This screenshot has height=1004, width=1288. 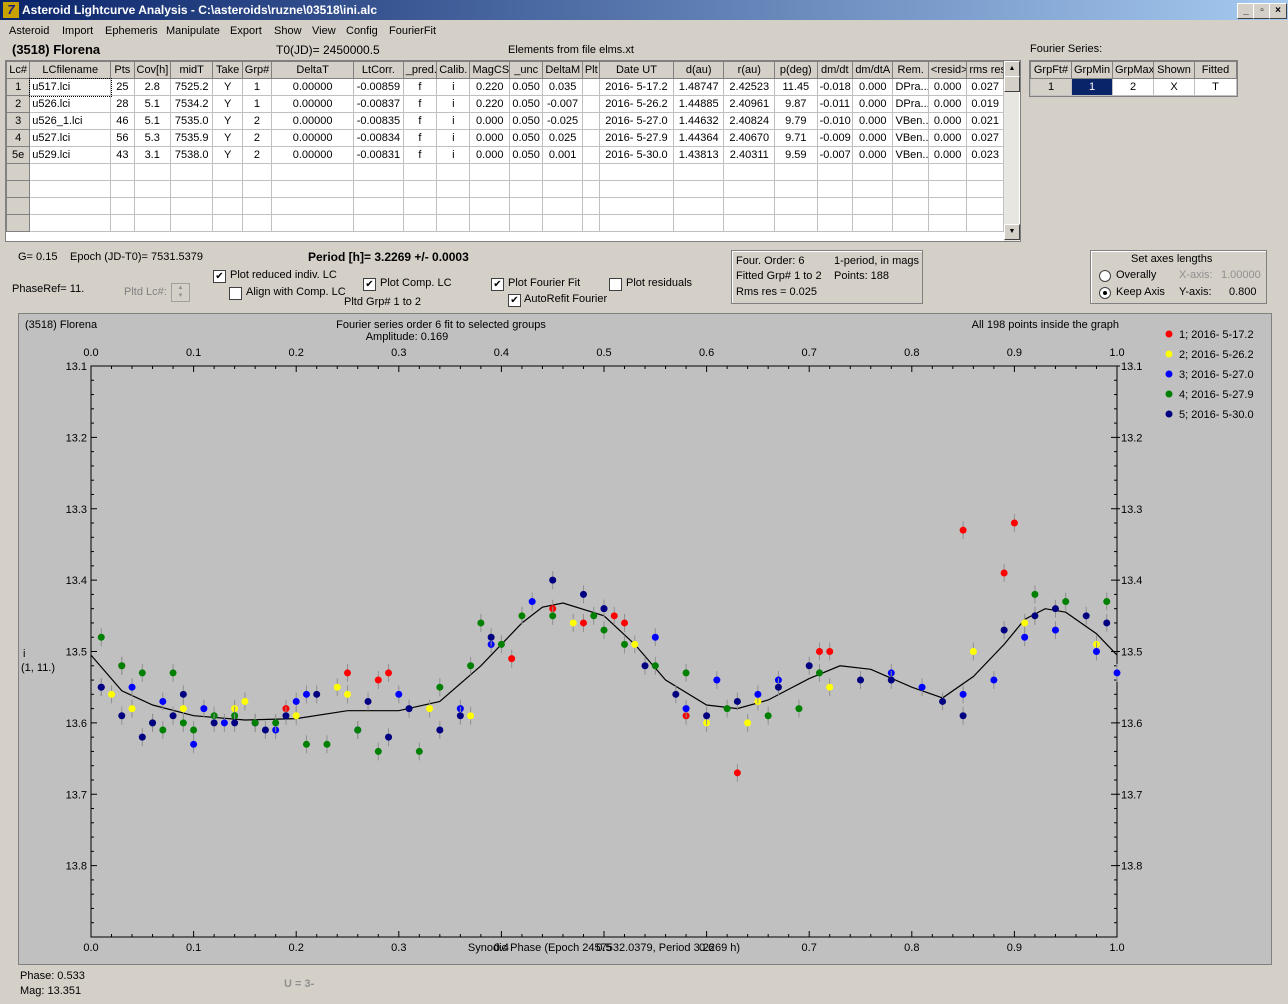 What do you see at coordinates (615, 284) in the screenshot?
I see `plot-residuals-checkbox` at bounding box center [615, 284].